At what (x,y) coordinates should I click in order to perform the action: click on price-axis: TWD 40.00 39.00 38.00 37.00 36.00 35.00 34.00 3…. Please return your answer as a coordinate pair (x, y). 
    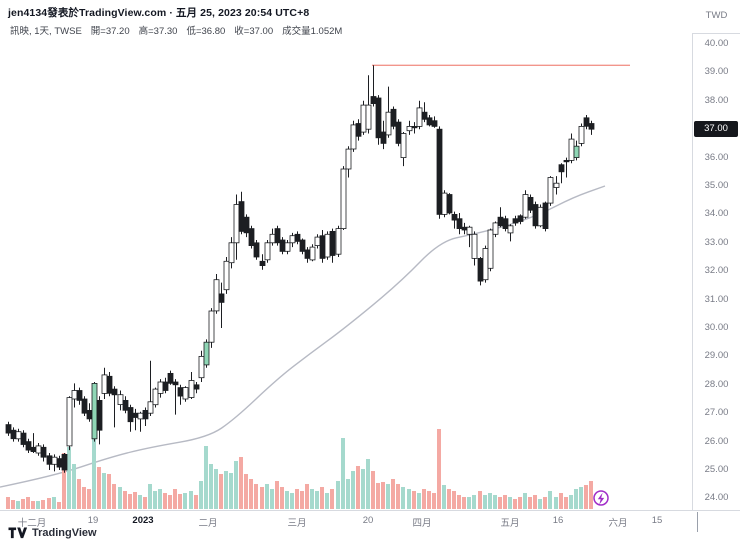
    Looking at the image, I should click on (716, 255).